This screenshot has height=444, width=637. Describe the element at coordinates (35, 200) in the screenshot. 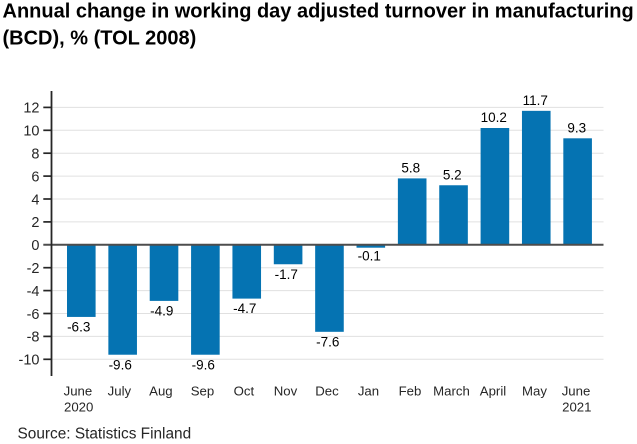

I see `svg-text: 4` at that location.